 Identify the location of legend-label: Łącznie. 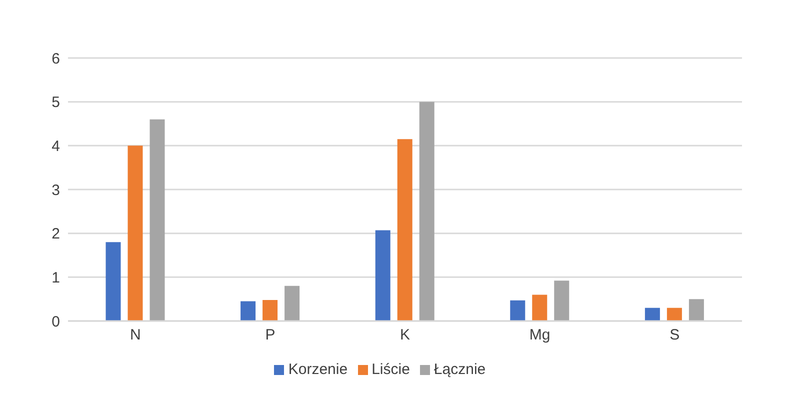
(460, 369).